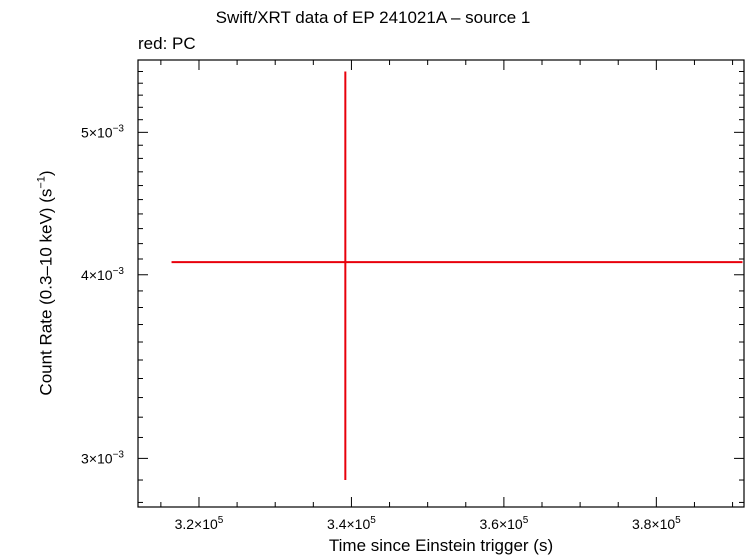 This screenshot has width=746, height=558. Describe the element at coordinates (97, 458) in the screenshot. I see `y-tick-mantissa: 3×10` at that location.